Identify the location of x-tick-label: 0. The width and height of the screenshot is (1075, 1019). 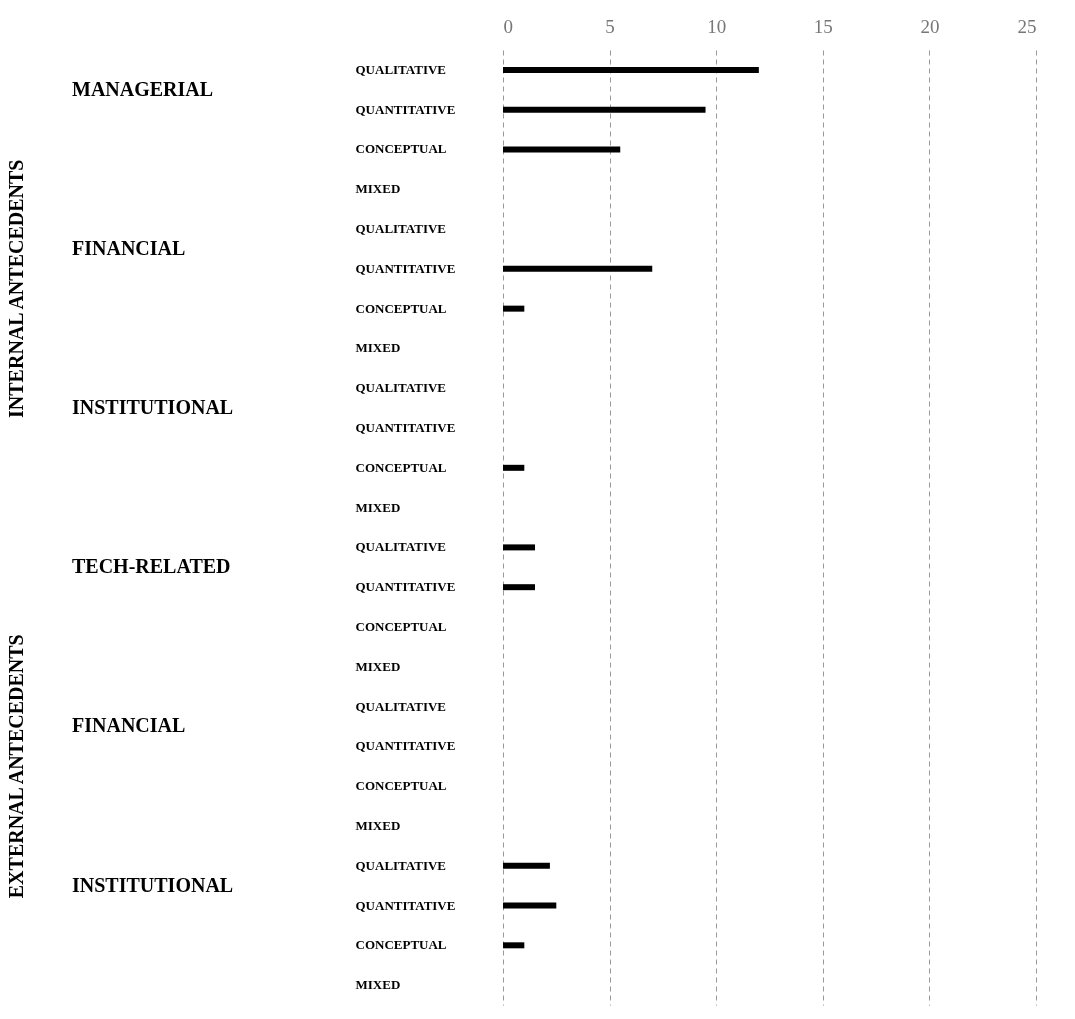
(508, 26).